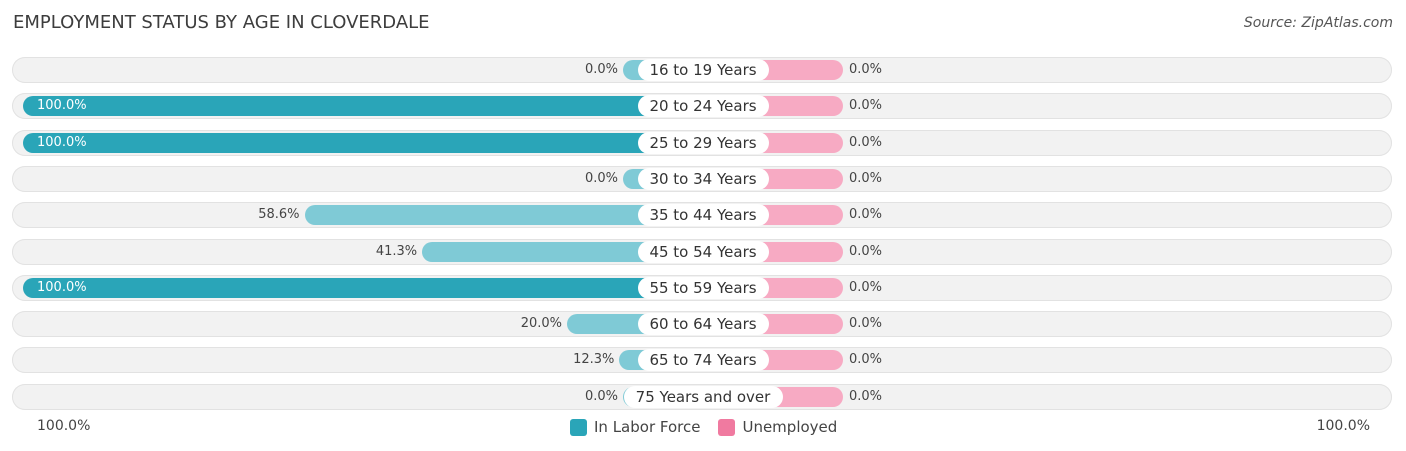  I want to click on chart-title: EMPLOYMENT STATUS BY AGE IN CLOVERDALE, so click(221, 22).